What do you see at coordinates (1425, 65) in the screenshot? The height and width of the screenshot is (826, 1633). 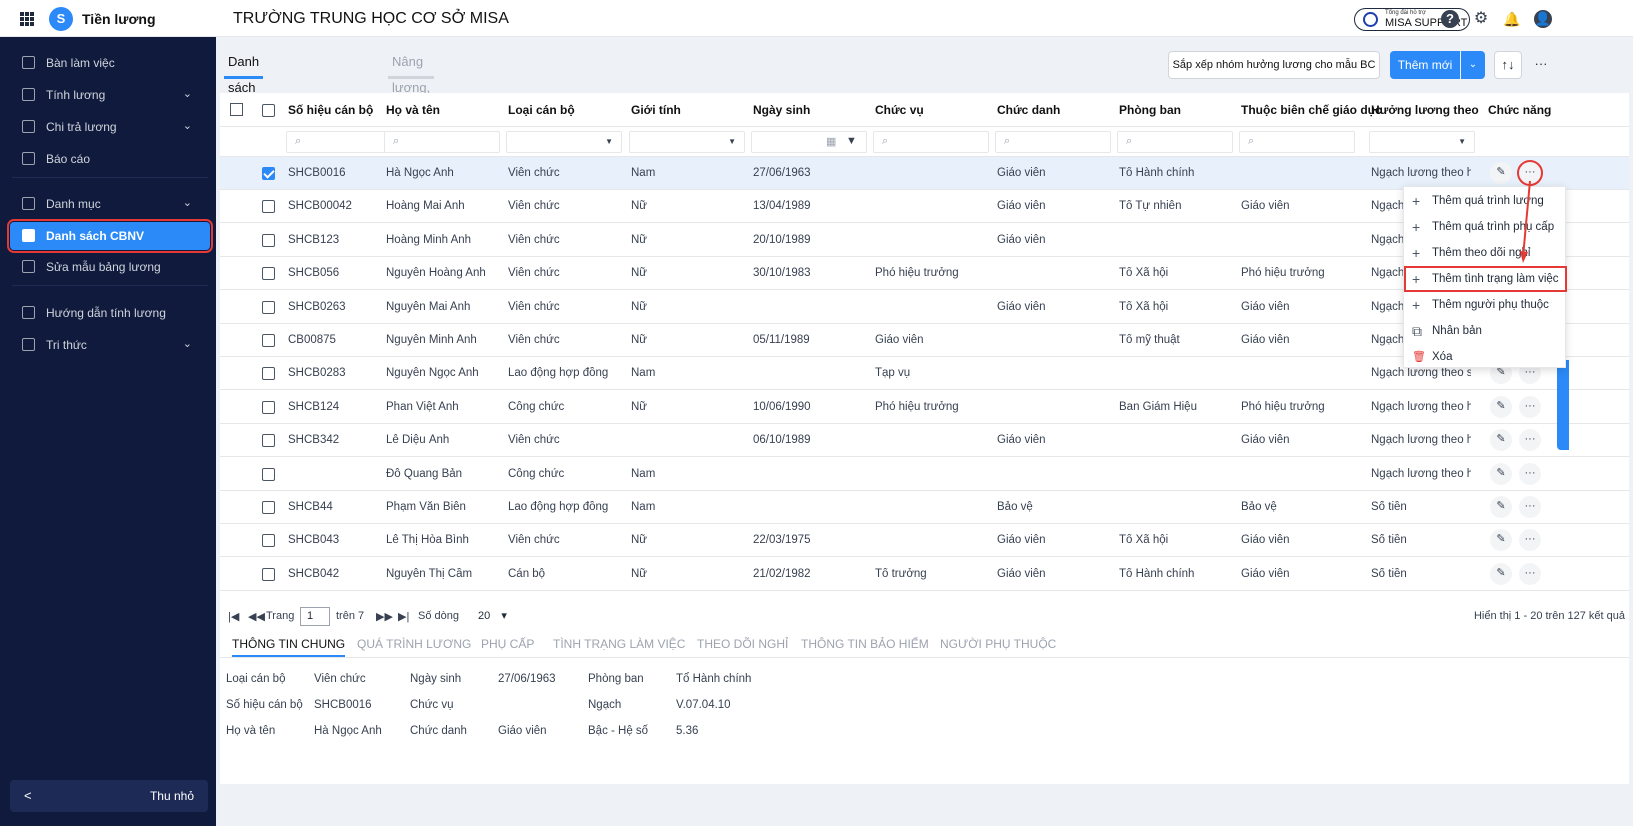 I see `add-new-button: Thêm mới` at bounding box center [1425, 65].